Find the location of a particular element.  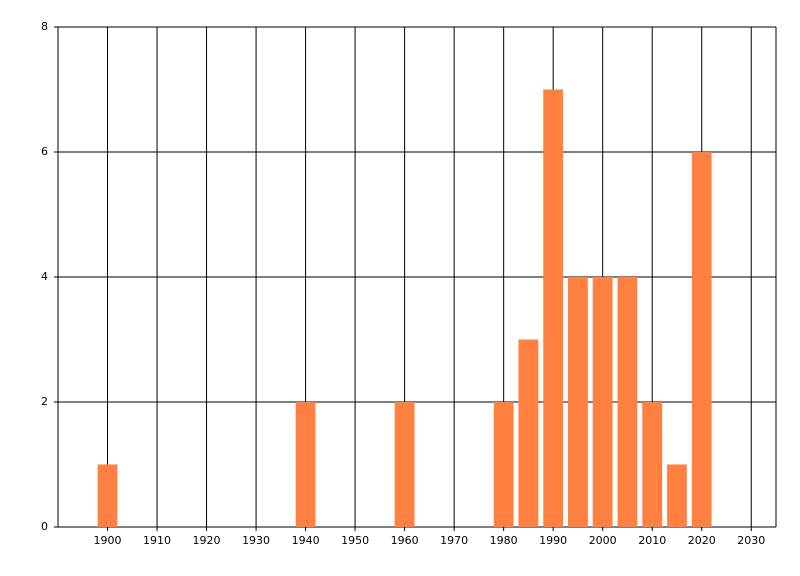

x-tick-label: 1990 is located at coordinates (553, 540).